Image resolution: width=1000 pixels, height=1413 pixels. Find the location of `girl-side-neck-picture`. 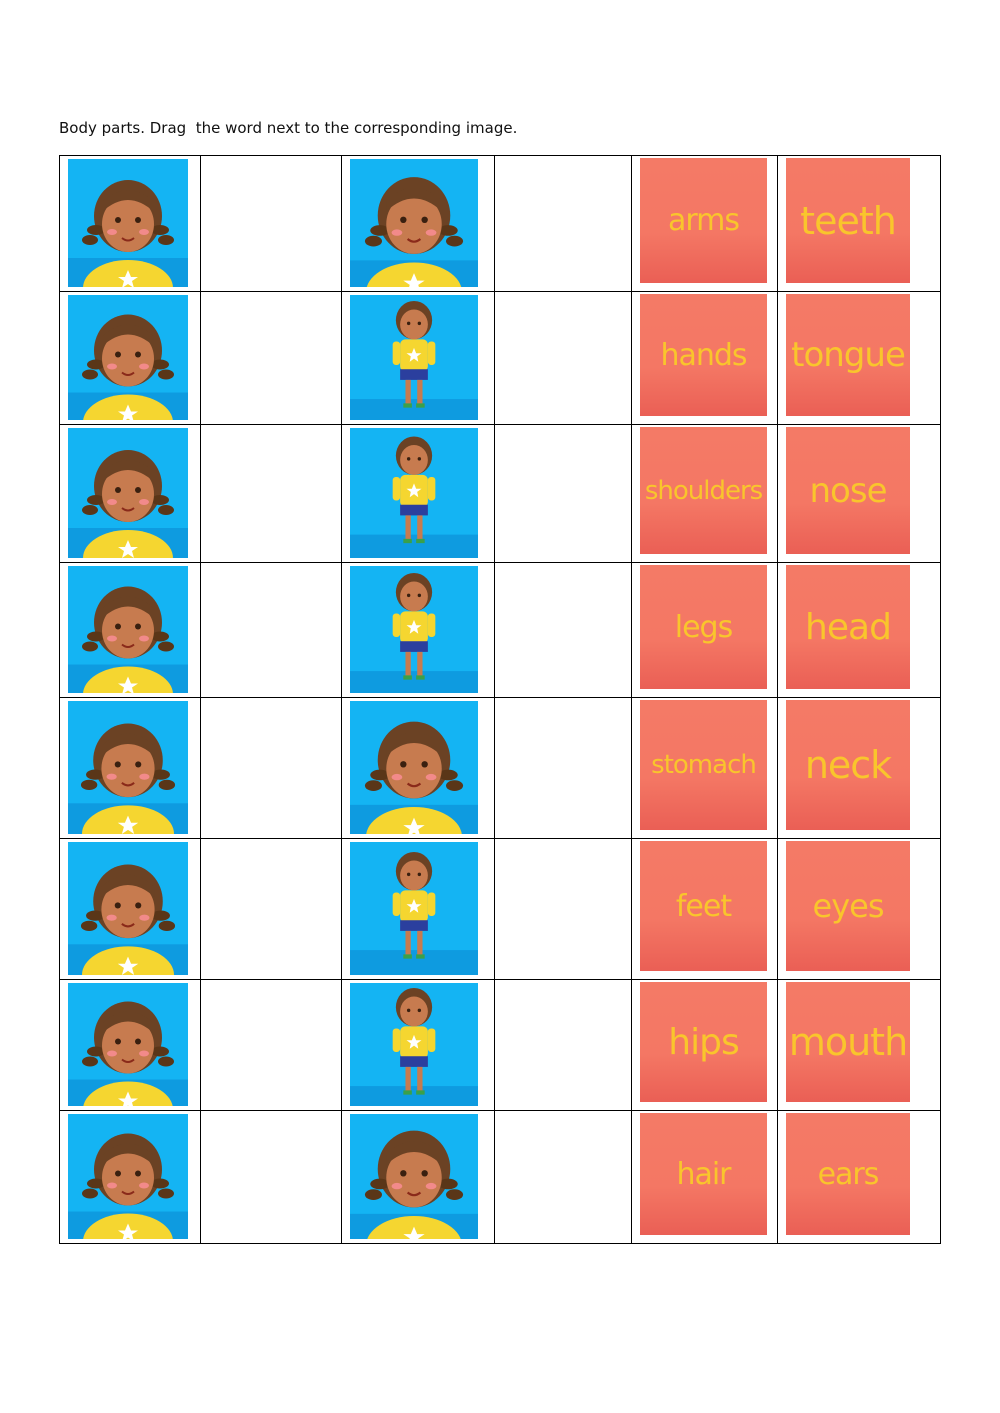

girl-side-neck-picture is located at coordinates (128, 1176).